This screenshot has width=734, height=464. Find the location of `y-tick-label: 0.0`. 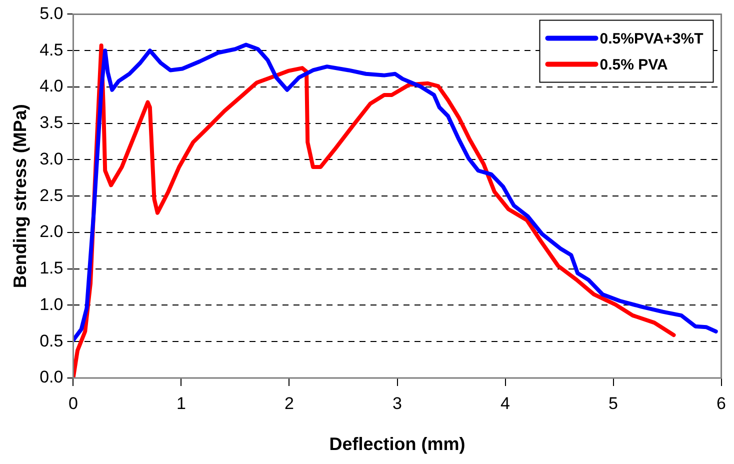

y-tick-label: 0.0 is located at coordinates (52, 377).